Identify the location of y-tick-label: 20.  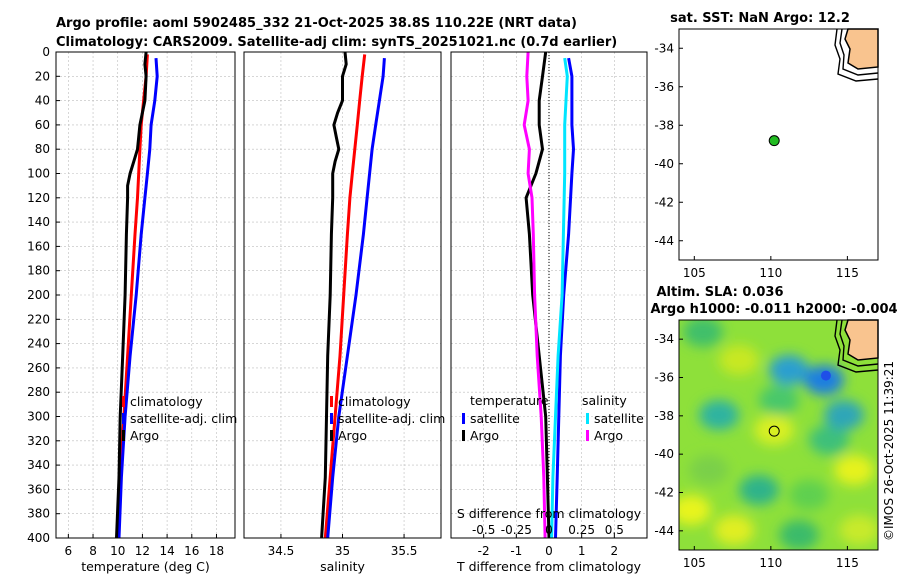
(42, 76).